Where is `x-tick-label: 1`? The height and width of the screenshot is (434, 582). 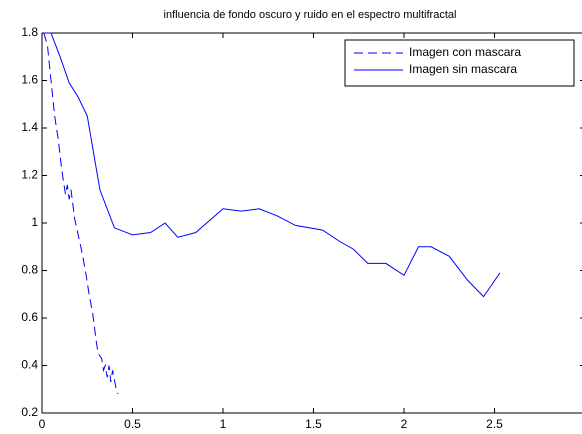 x-tick-label: 1 is located at coordinates (223, 424).